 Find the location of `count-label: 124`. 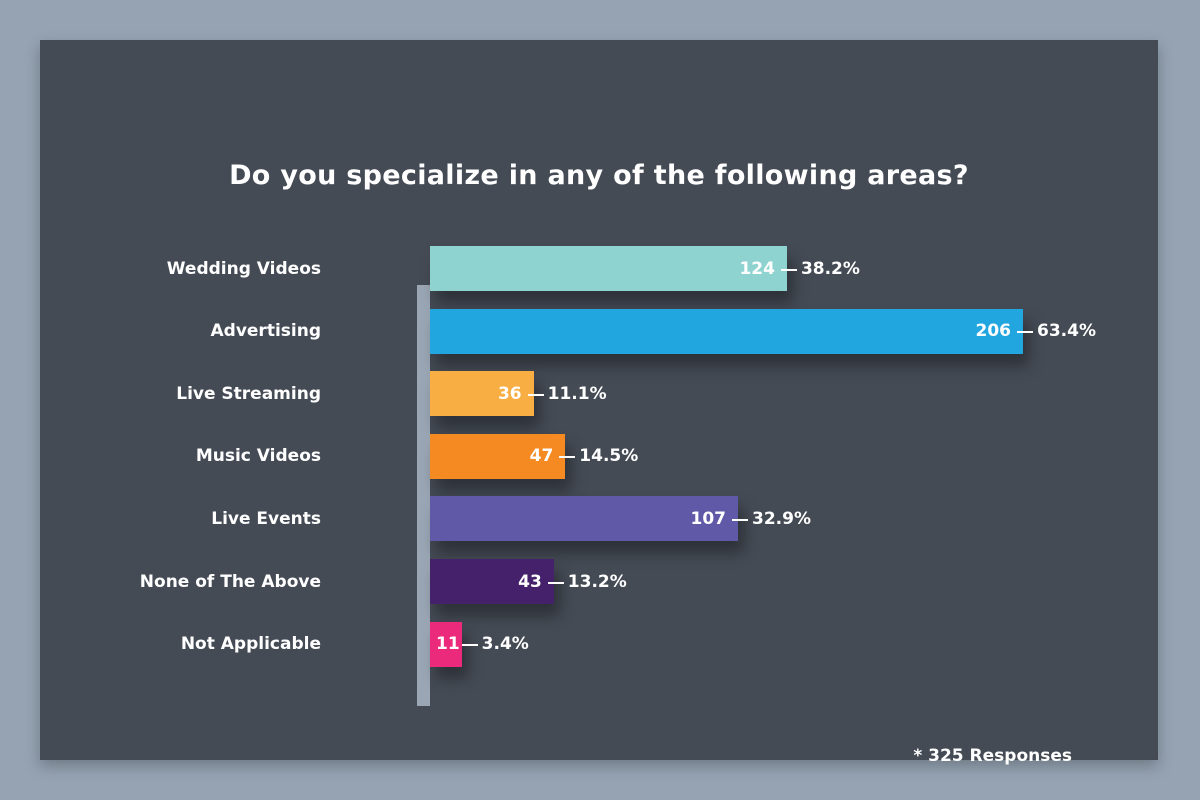

count-label: 124 is located at coordinates (757, 268).